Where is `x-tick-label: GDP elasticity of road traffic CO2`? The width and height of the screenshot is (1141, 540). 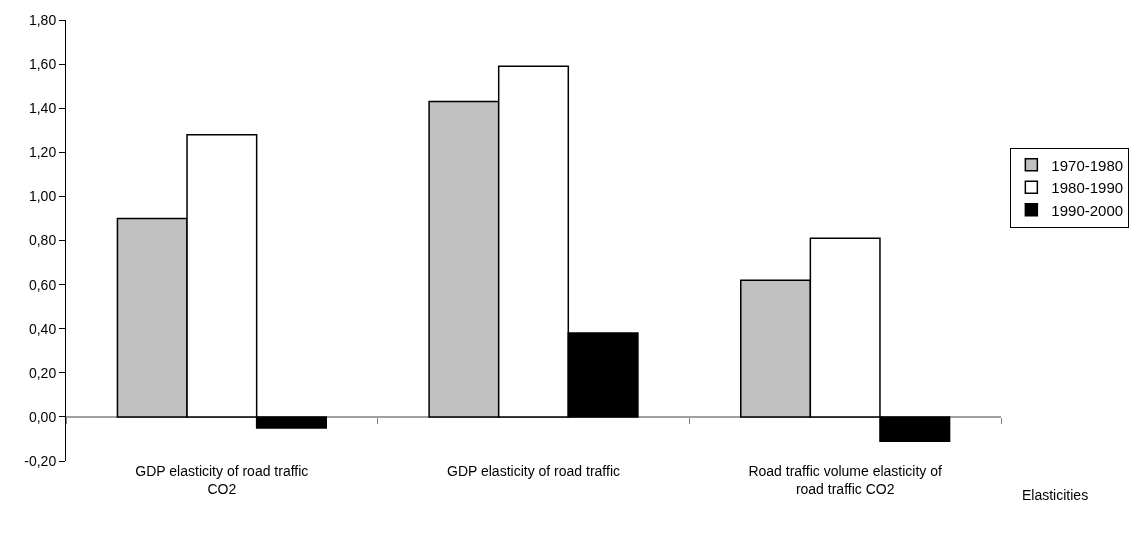 x-tick-label: GDP elasticity of road traffic CO2 is located at coordinates (222, 480).